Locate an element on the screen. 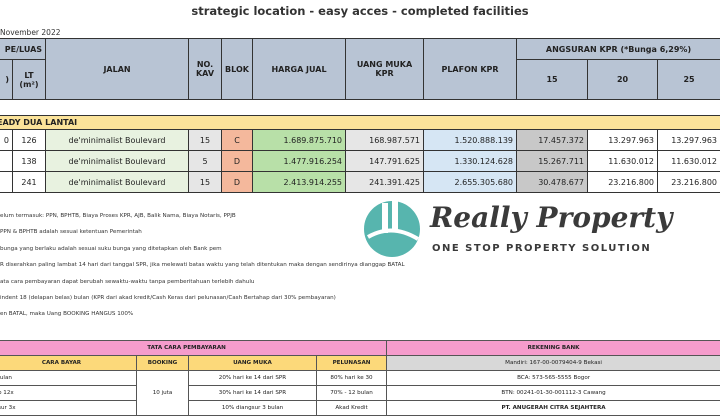 This screenshot has width=720, height=420. cell-harga: 1.477.916.254 is located at coordinates (299, 161).